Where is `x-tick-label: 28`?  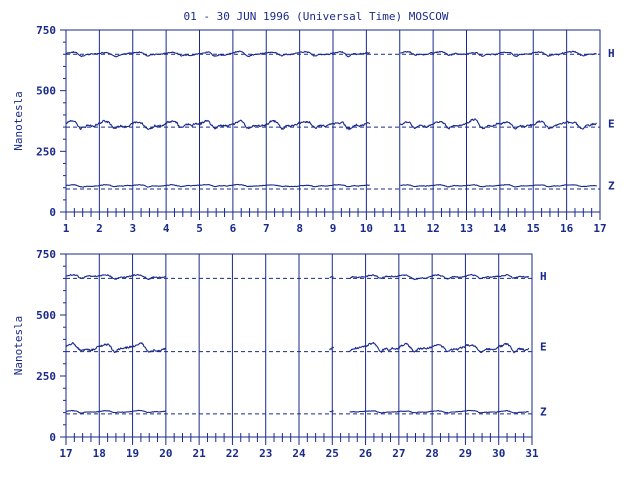
x-tick-label: 28 is located at coordinates (432, 453).